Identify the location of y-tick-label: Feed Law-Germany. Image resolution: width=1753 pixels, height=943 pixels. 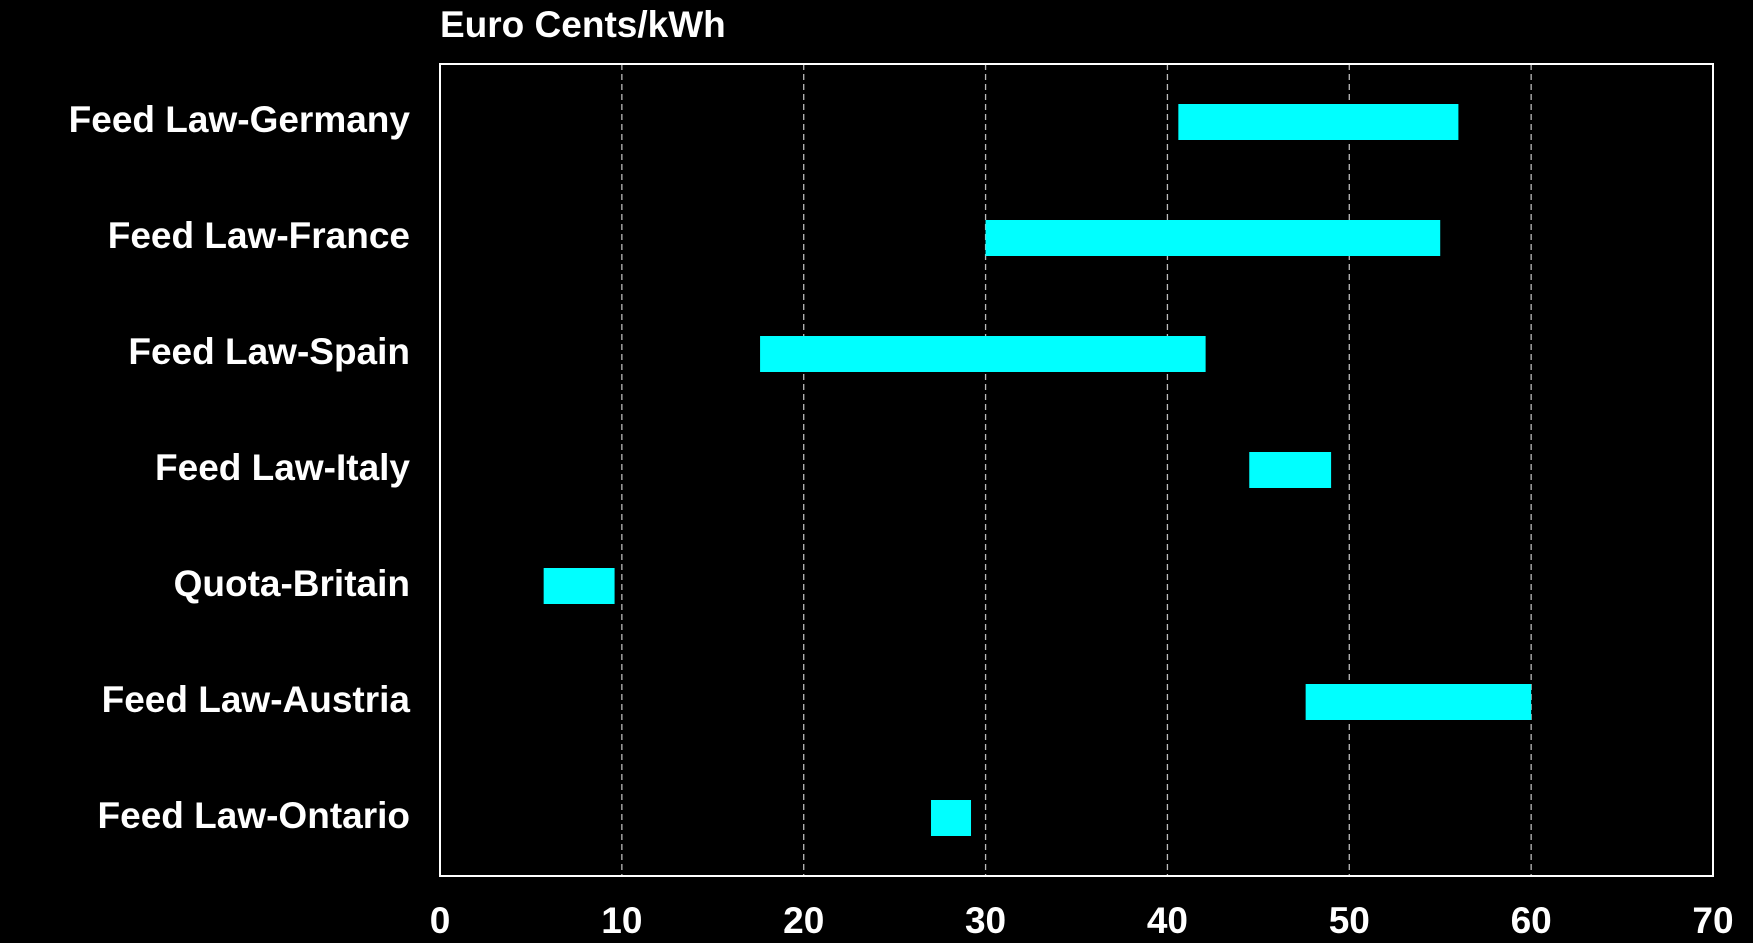
(240, 119).